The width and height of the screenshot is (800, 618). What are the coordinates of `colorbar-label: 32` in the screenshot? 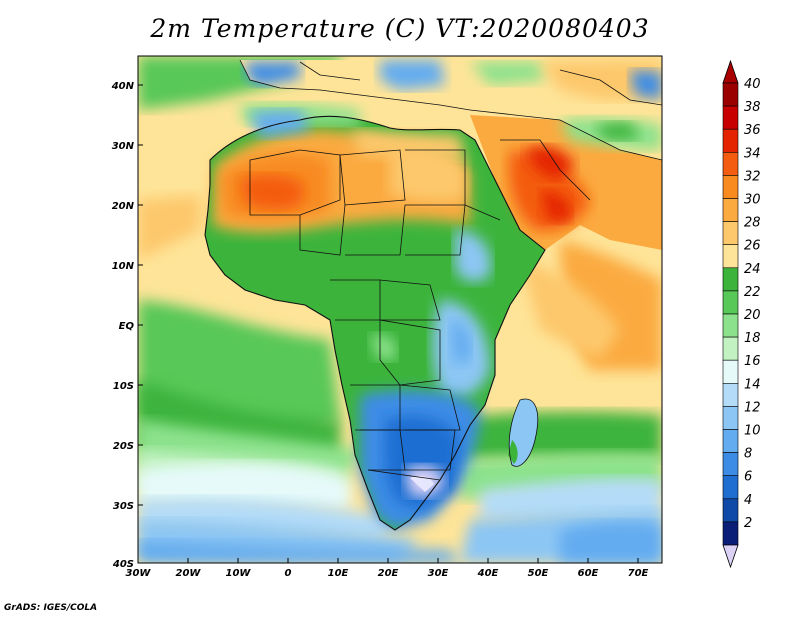 It's located at (752, 176).